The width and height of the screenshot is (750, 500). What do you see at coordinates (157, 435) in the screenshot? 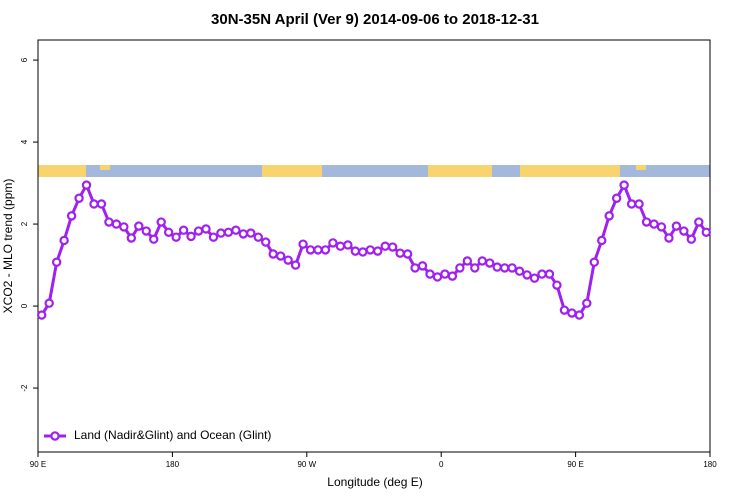
I see `legend-item: Land (Nadir&Glint) and Ocean (Glint)` at bounding box center [157, 435].